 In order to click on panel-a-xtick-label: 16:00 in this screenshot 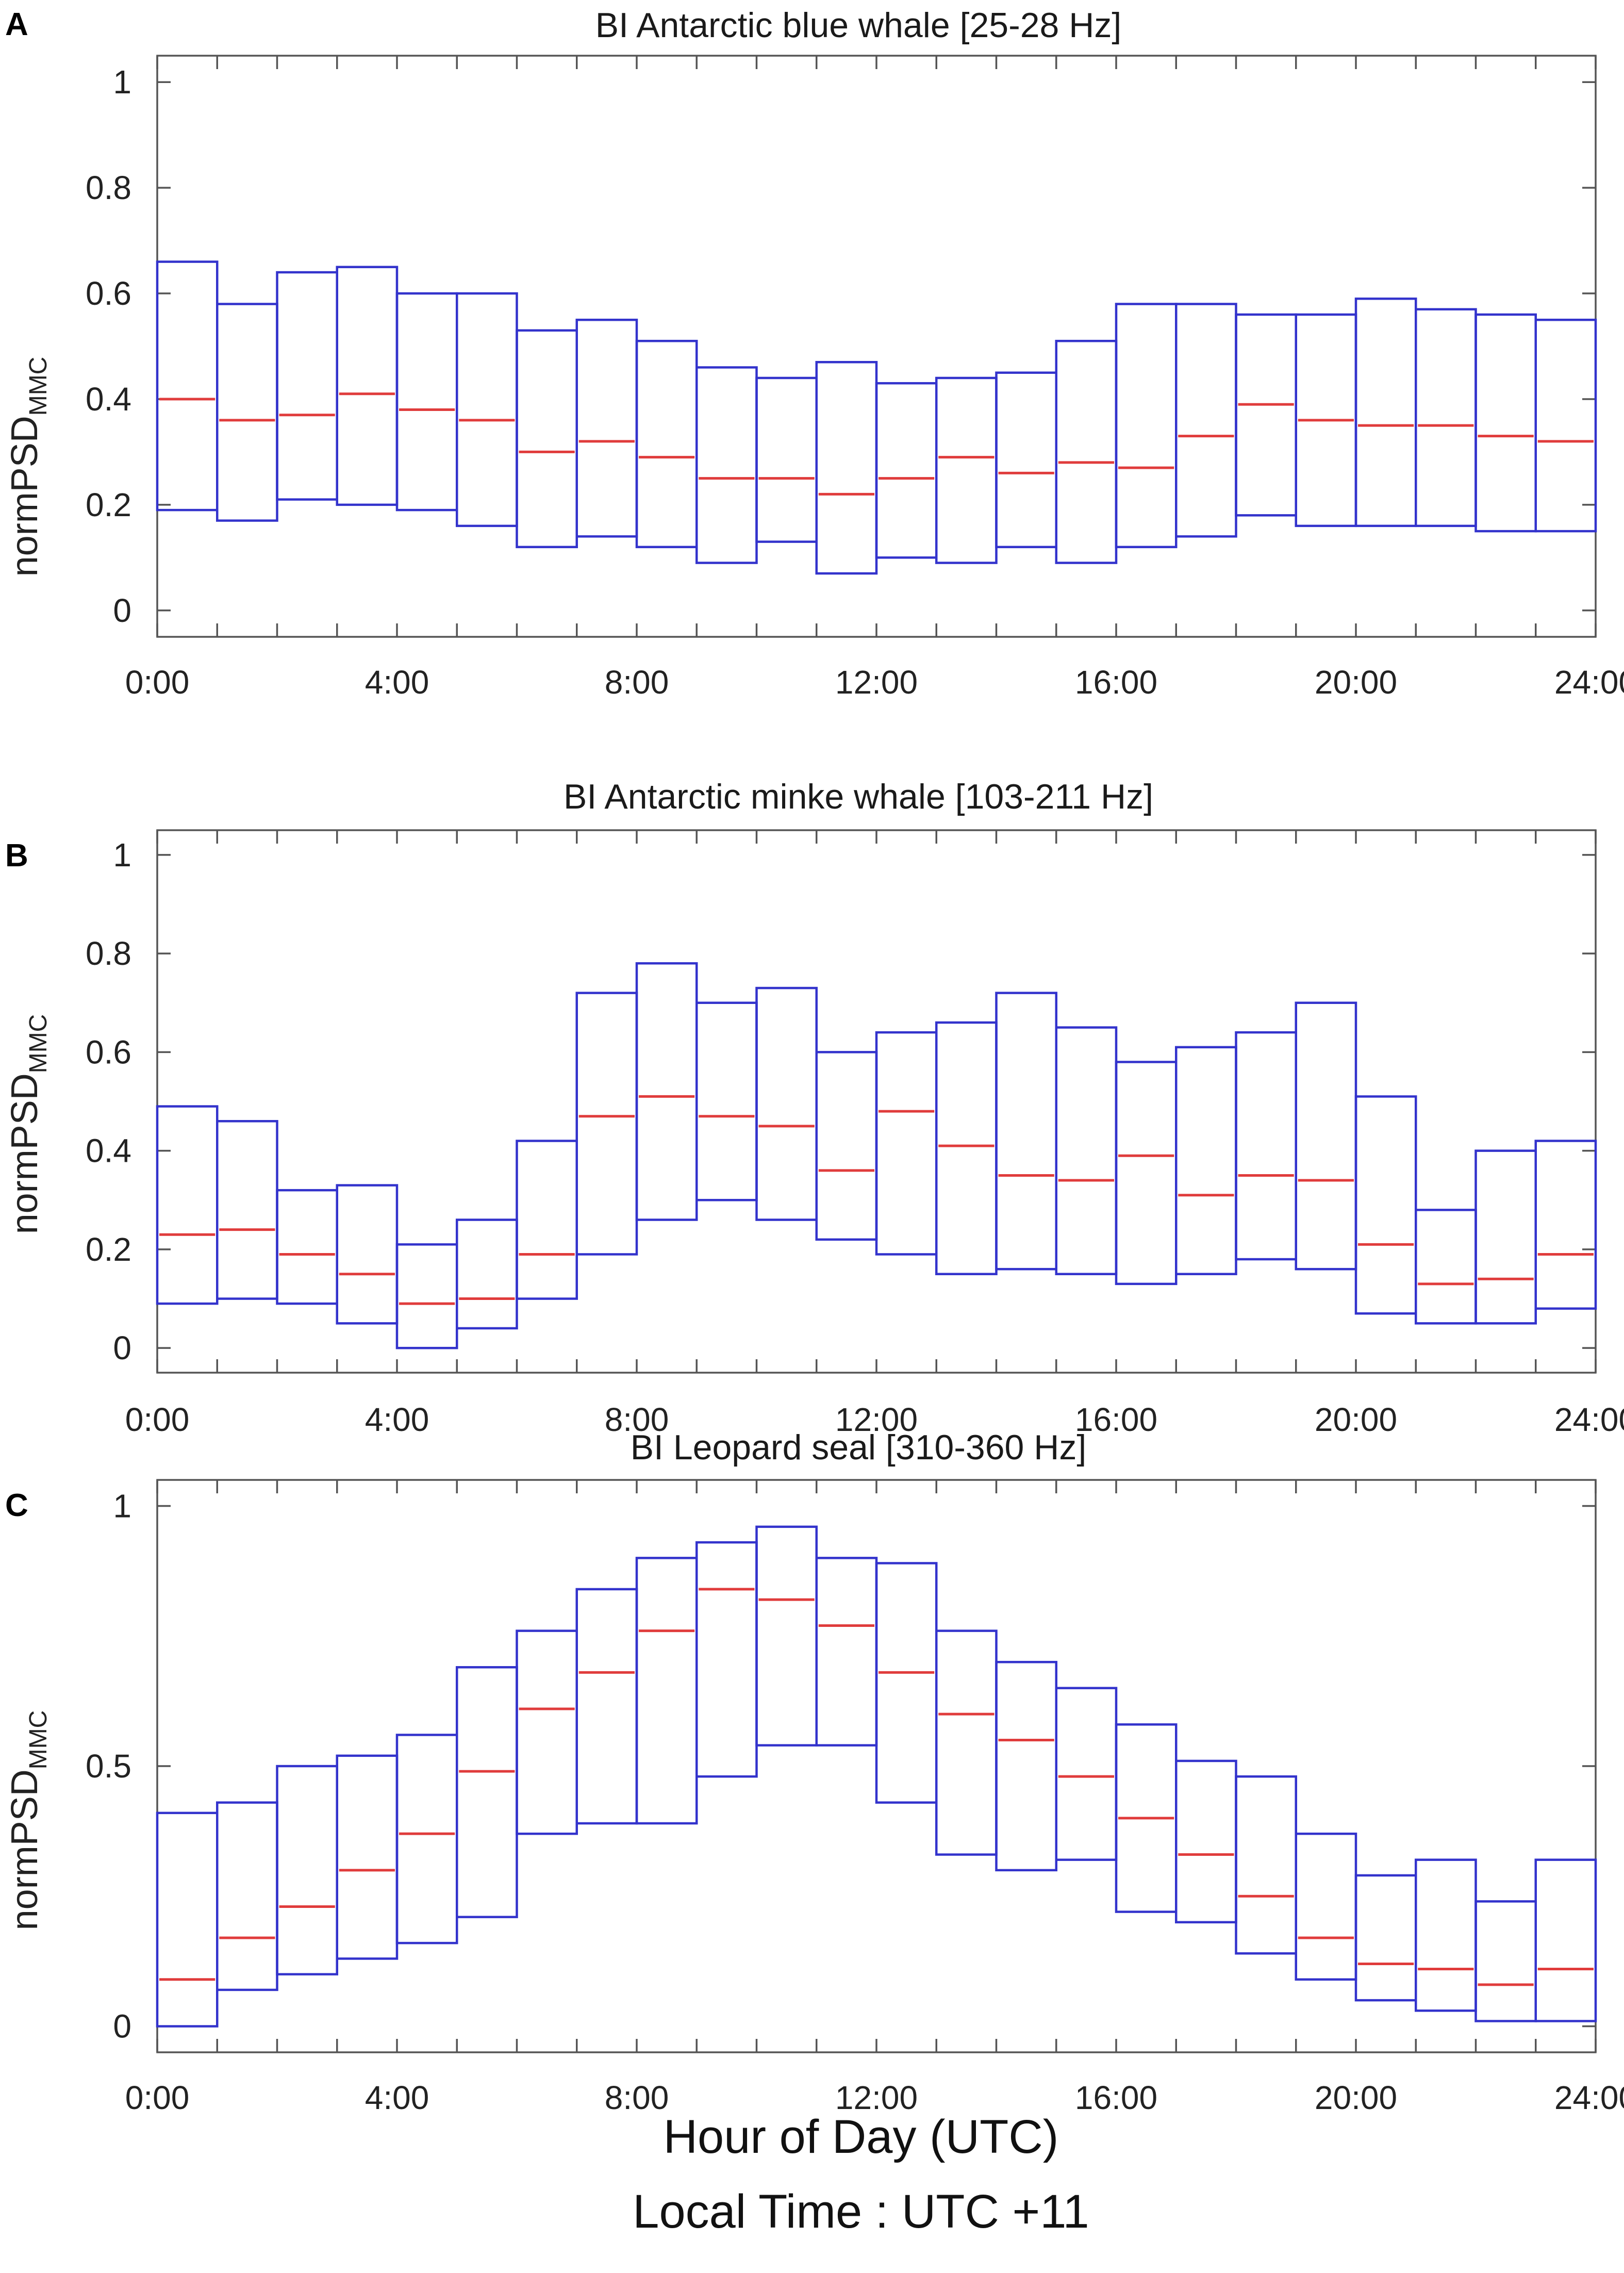, I will do `click(1116, 682)`.